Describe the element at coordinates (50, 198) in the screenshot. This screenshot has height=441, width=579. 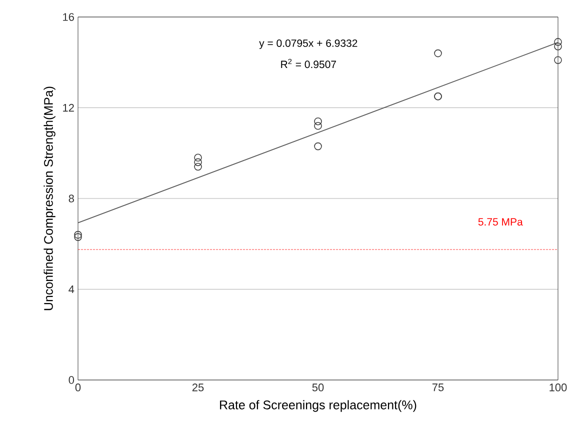
I see `y-axis-title: Unconfined Compression Strength(MPa)` at that location.